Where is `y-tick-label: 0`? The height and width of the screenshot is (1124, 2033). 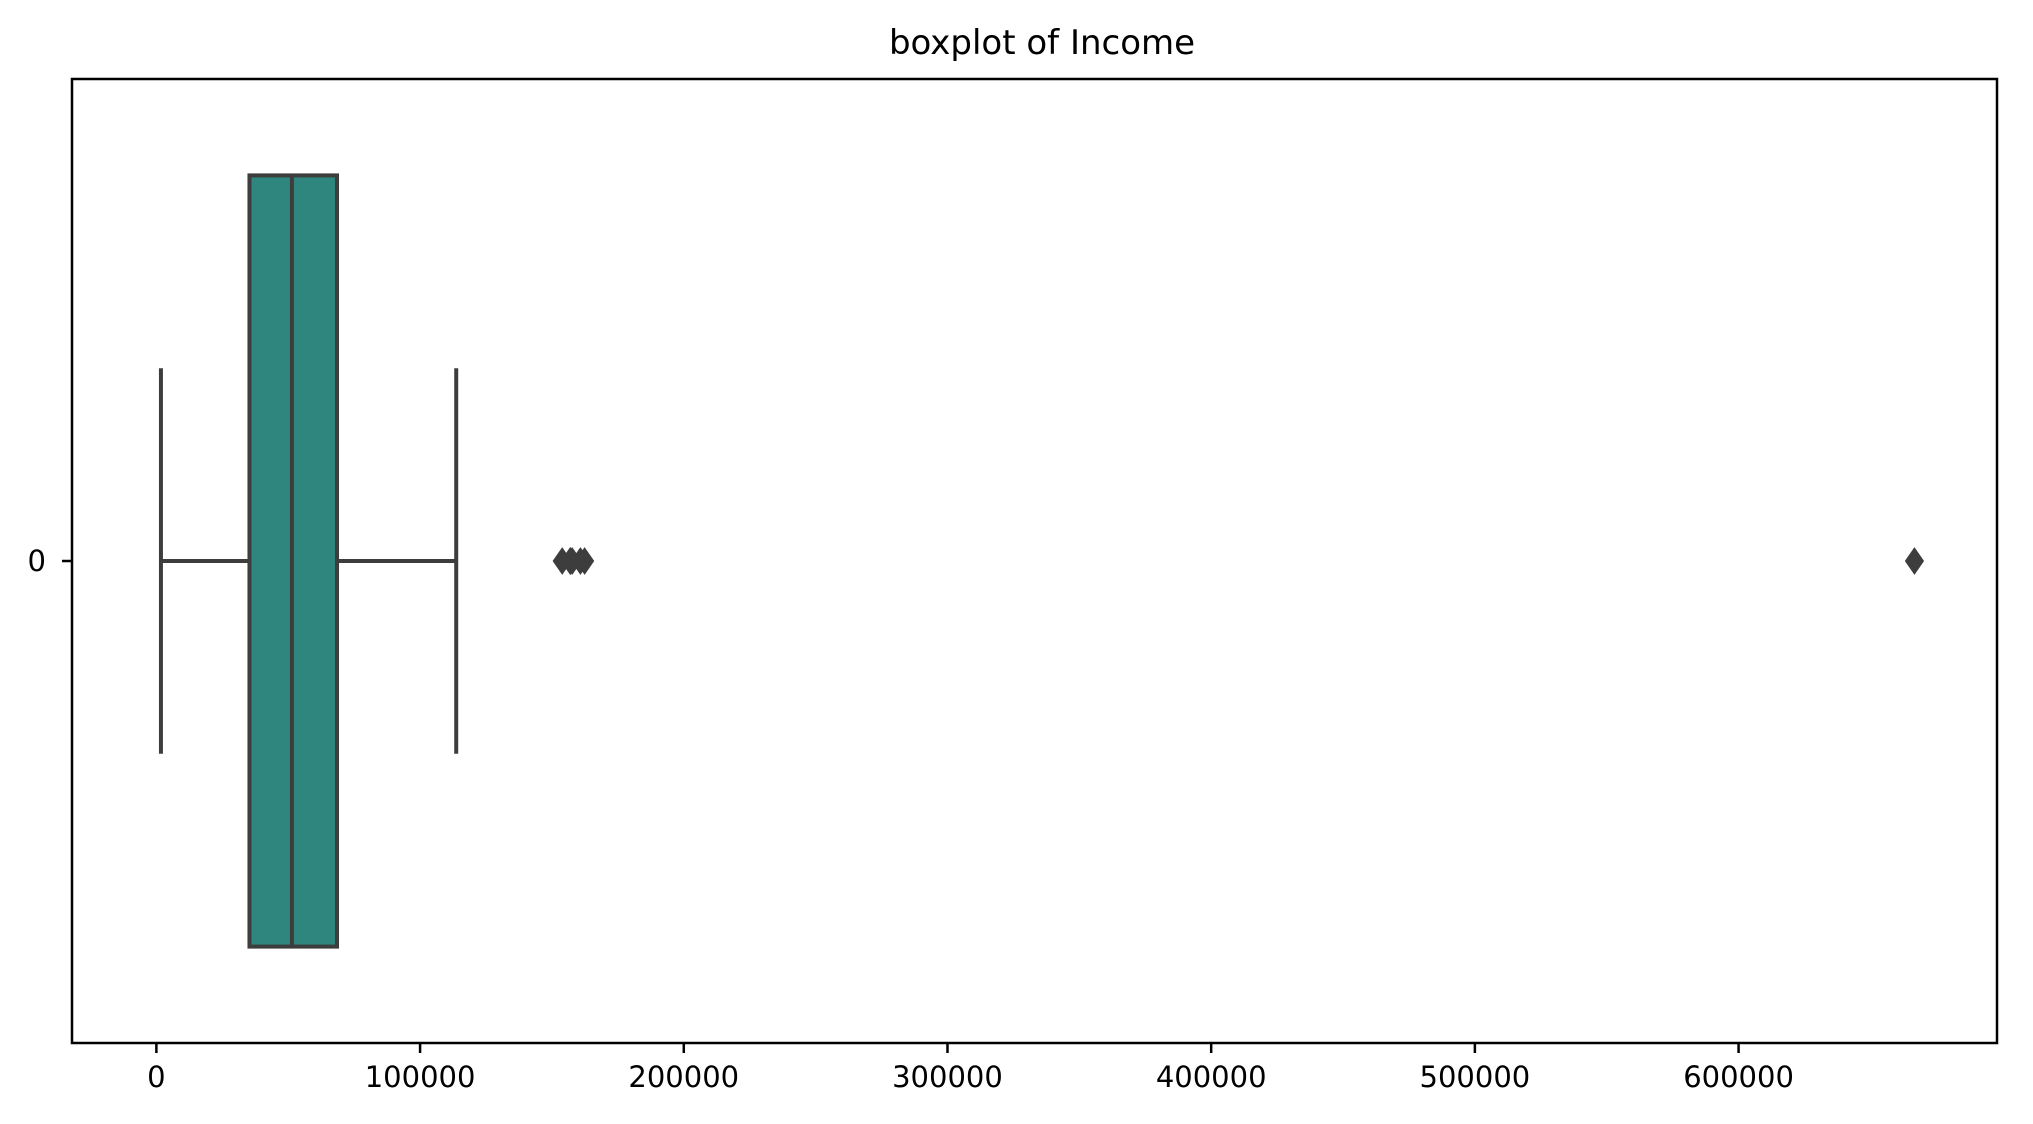
y-tick-label: 0 is located at coordinates (37, 561).